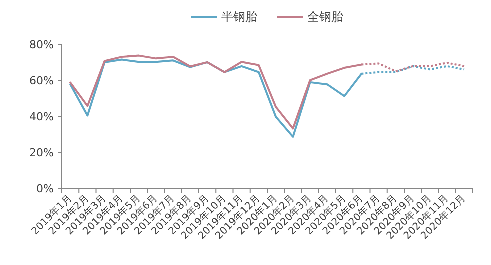  What do you see at coordinates (42, 117) in the screenshot?
I see `y-tick-label: 40%` at bounding box center [42, 117].